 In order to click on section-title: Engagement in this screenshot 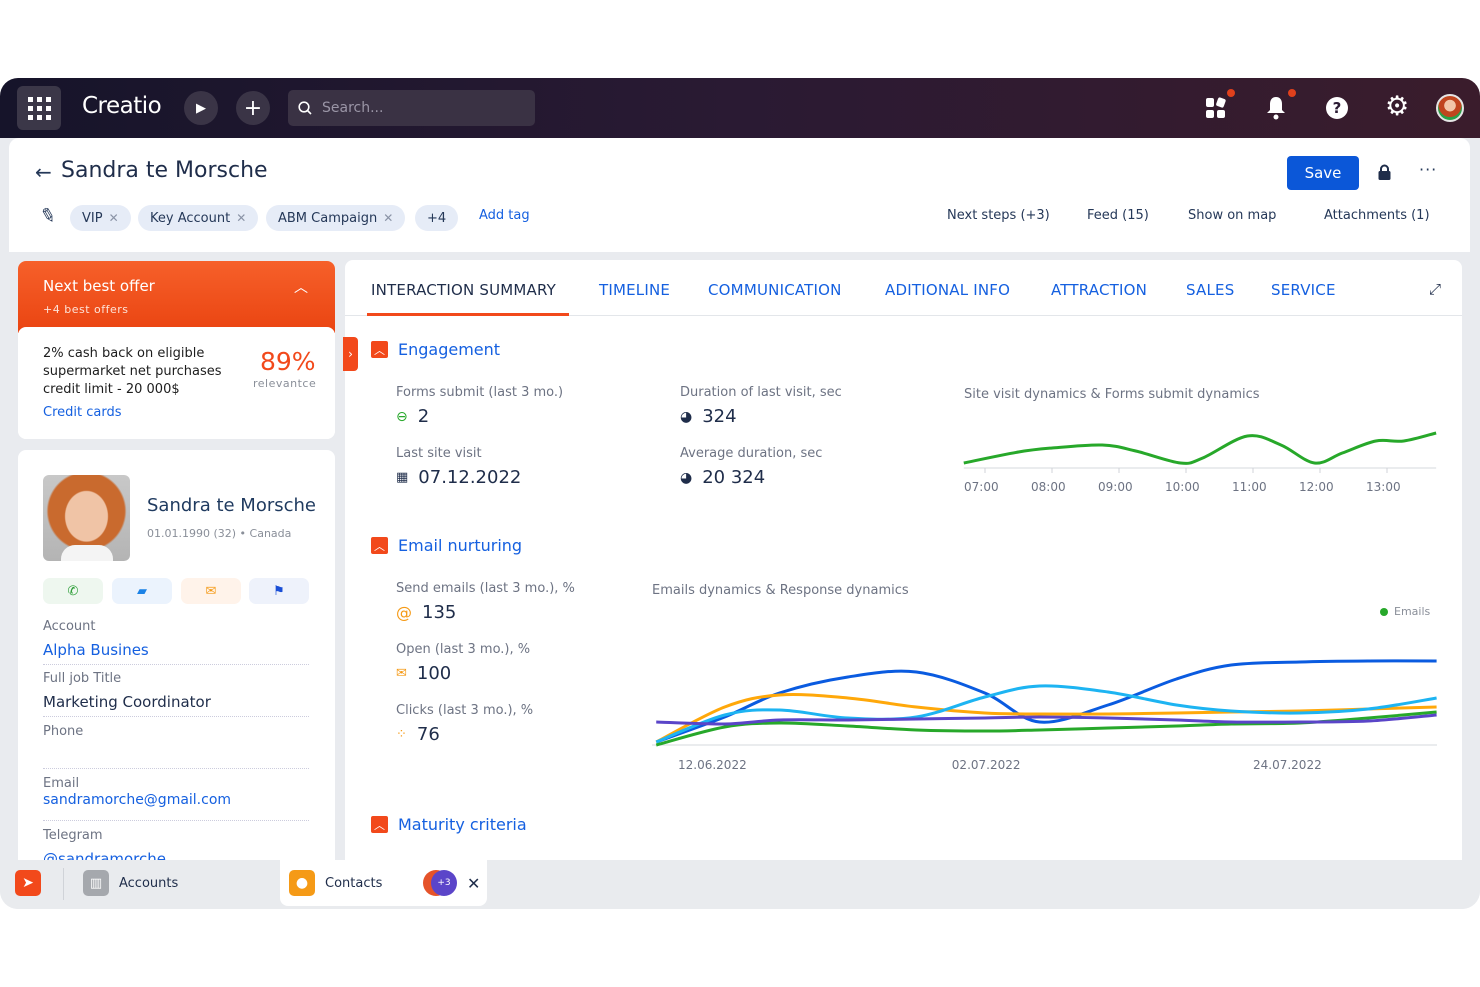, I will do `click(449, 349)`.